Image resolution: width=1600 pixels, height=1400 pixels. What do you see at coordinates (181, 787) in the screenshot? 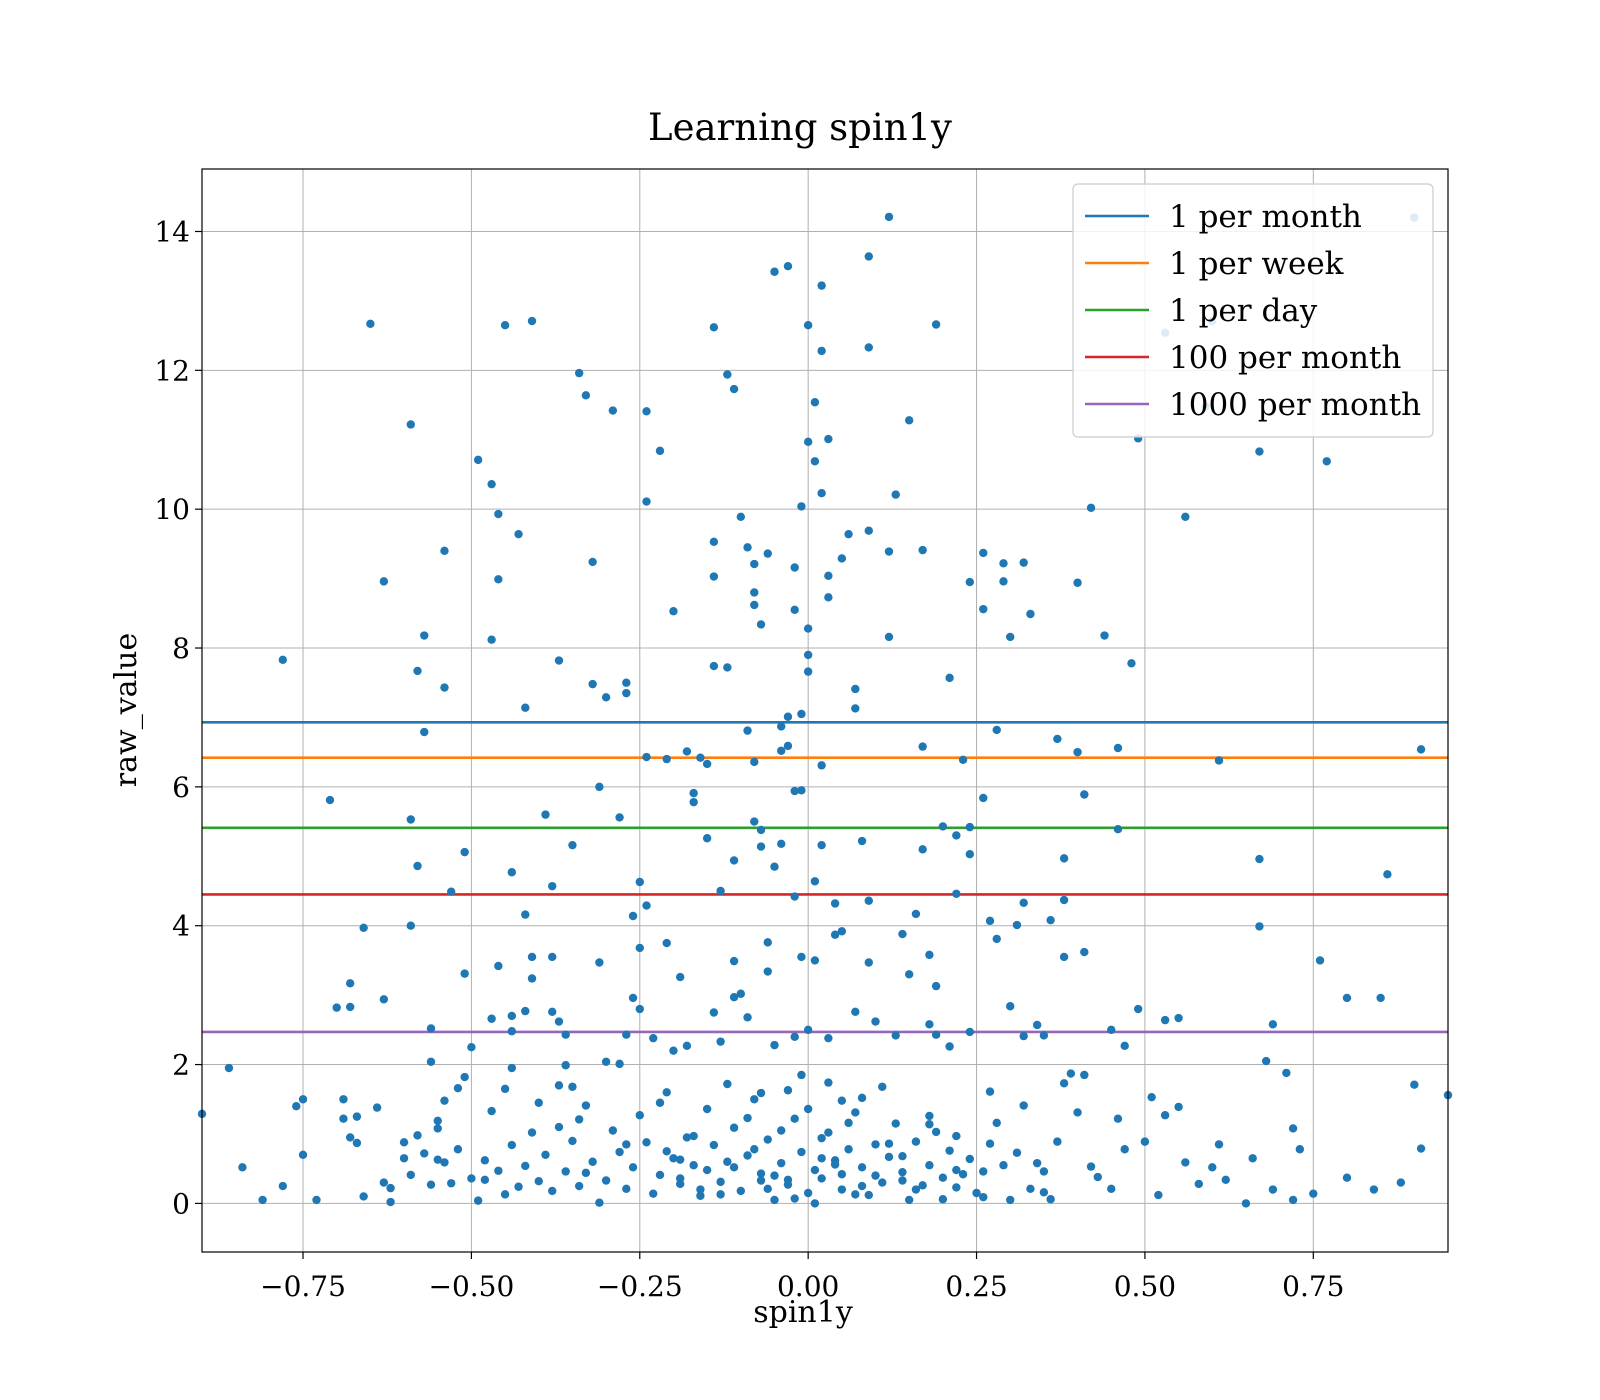
I see `y-tick-label: 6` at bounding box center [181, 787].